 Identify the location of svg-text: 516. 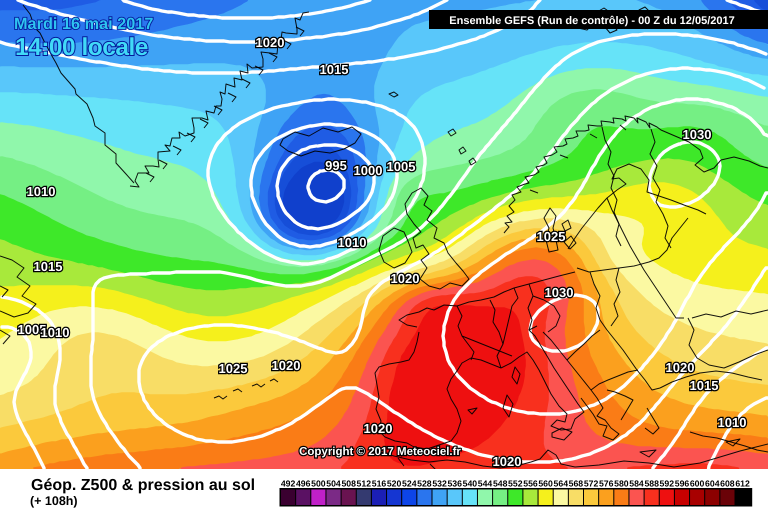
(379, 484).